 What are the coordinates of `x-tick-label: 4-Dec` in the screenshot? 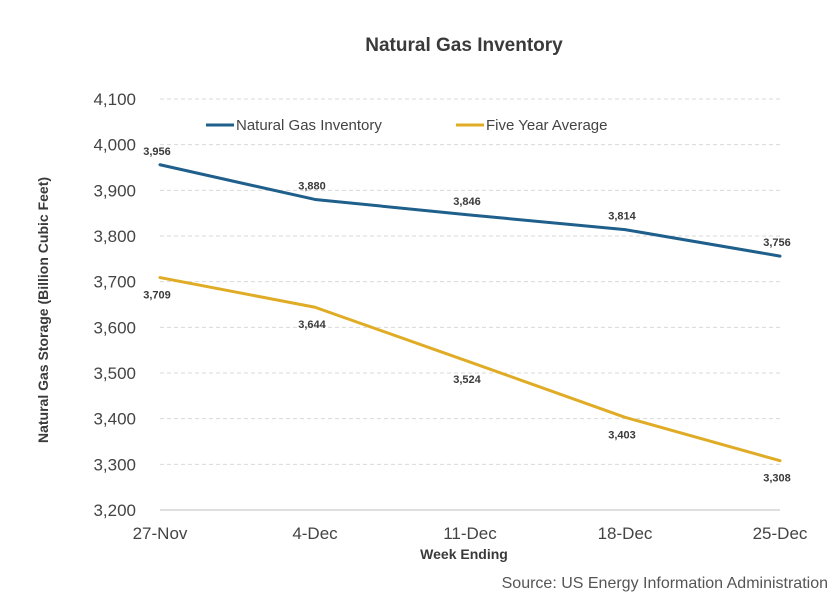 It's located at (315, 533).